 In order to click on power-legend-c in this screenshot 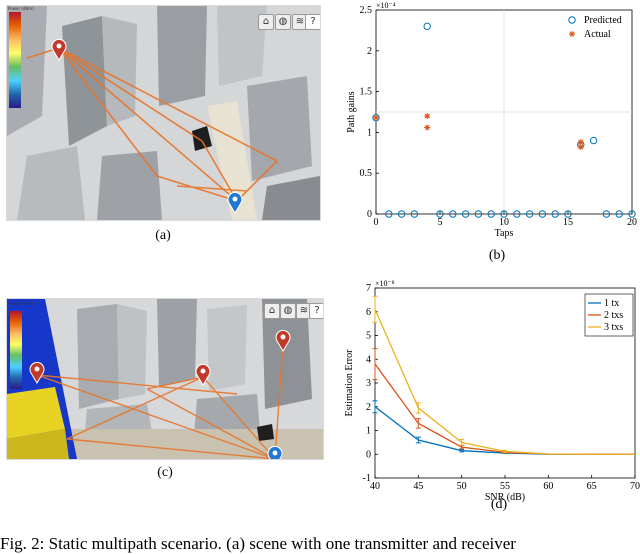, I will do `click(16, 350)`.